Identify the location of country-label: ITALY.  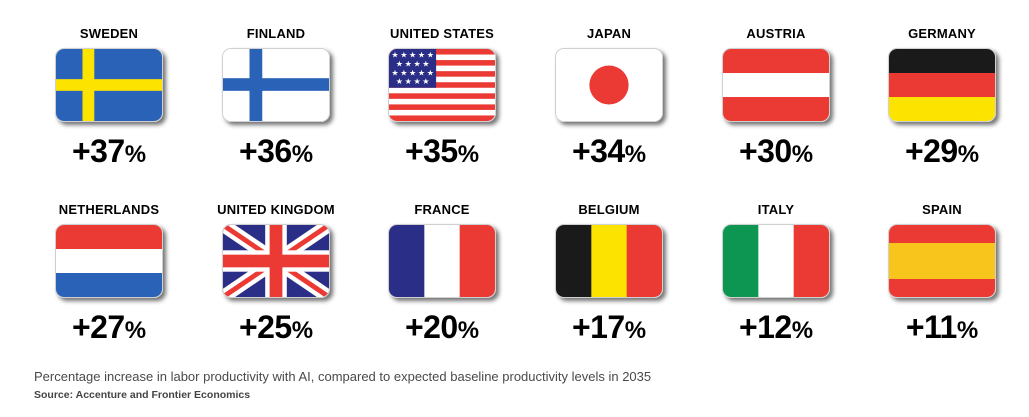
(776, 209).